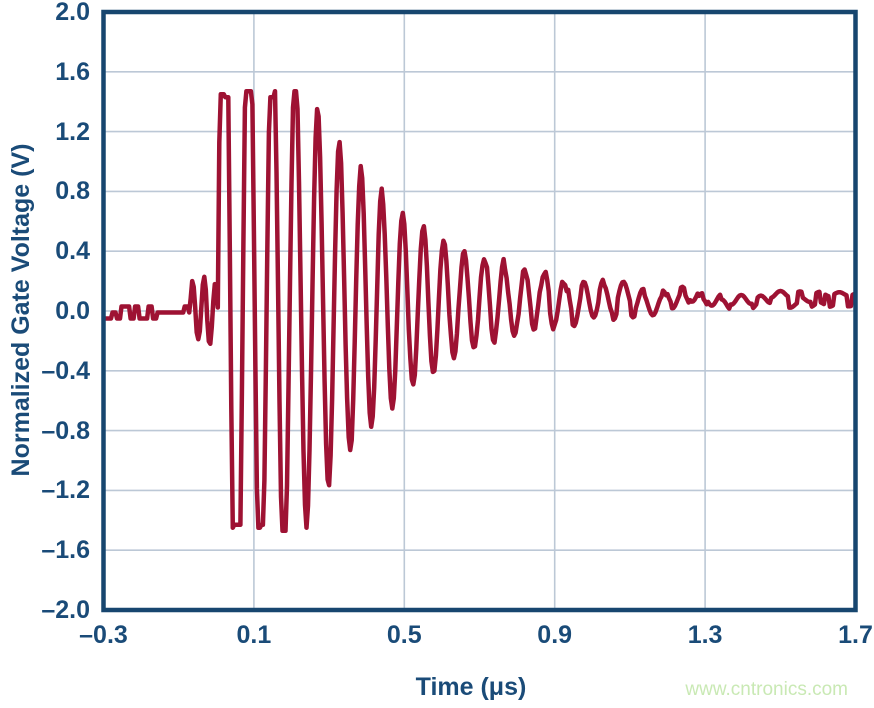 The height and width of the screenshot is (708, 874). Describe the element at coordinates (21, 310) in the screenshot. I see `y-axis-title: Normalized Gate Voltage (V)` at that location.